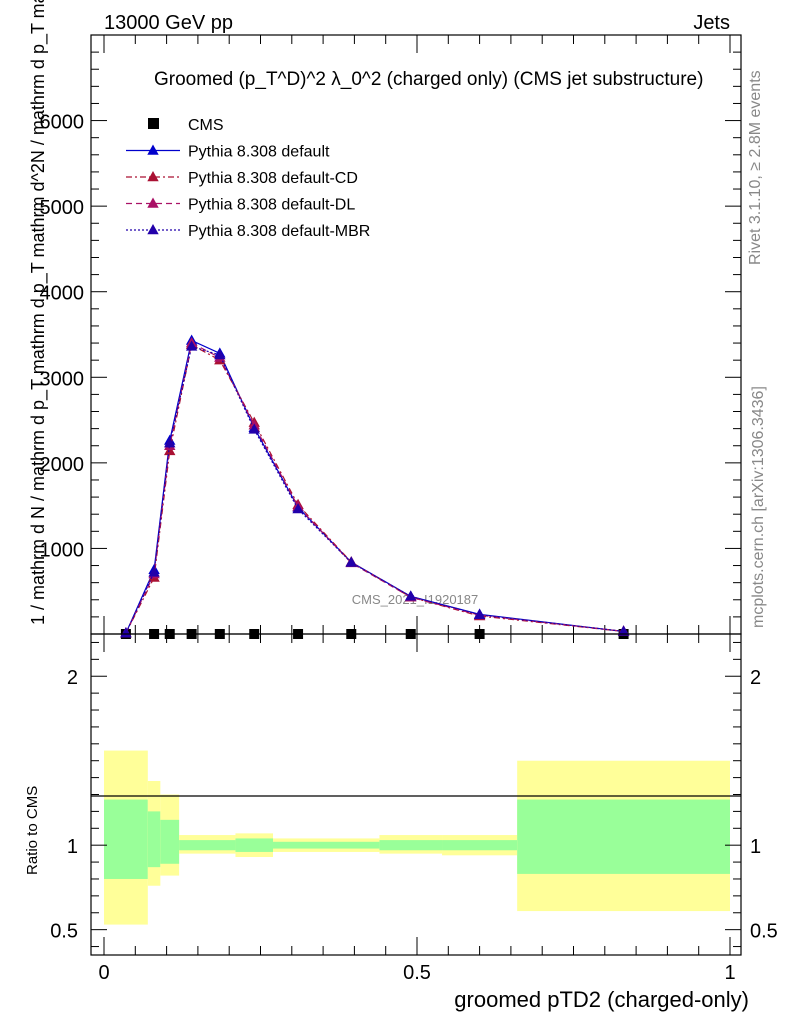 This screenshot has height=1024, width=786. I want to click on legend-label: Pythia 8.308 default-MBR, so click(279, 231).